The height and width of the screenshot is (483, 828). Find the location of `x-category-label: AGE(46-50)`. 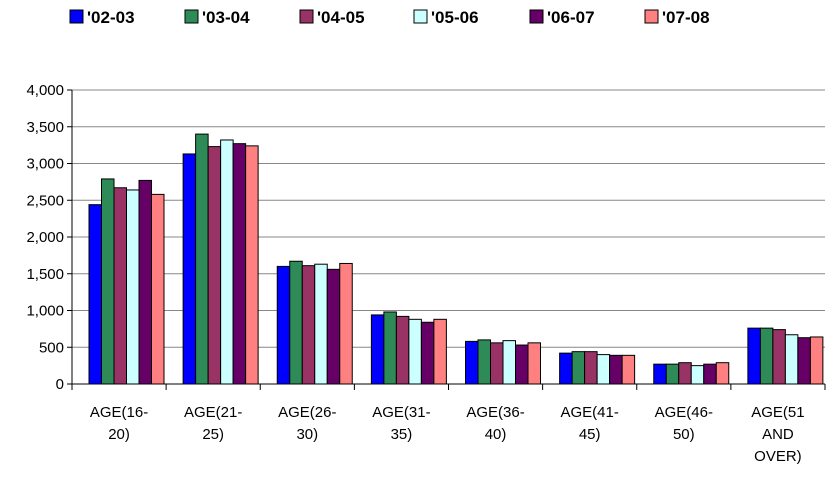

x-category-label: AGE(46-50) is located at coordinates (684, 423).